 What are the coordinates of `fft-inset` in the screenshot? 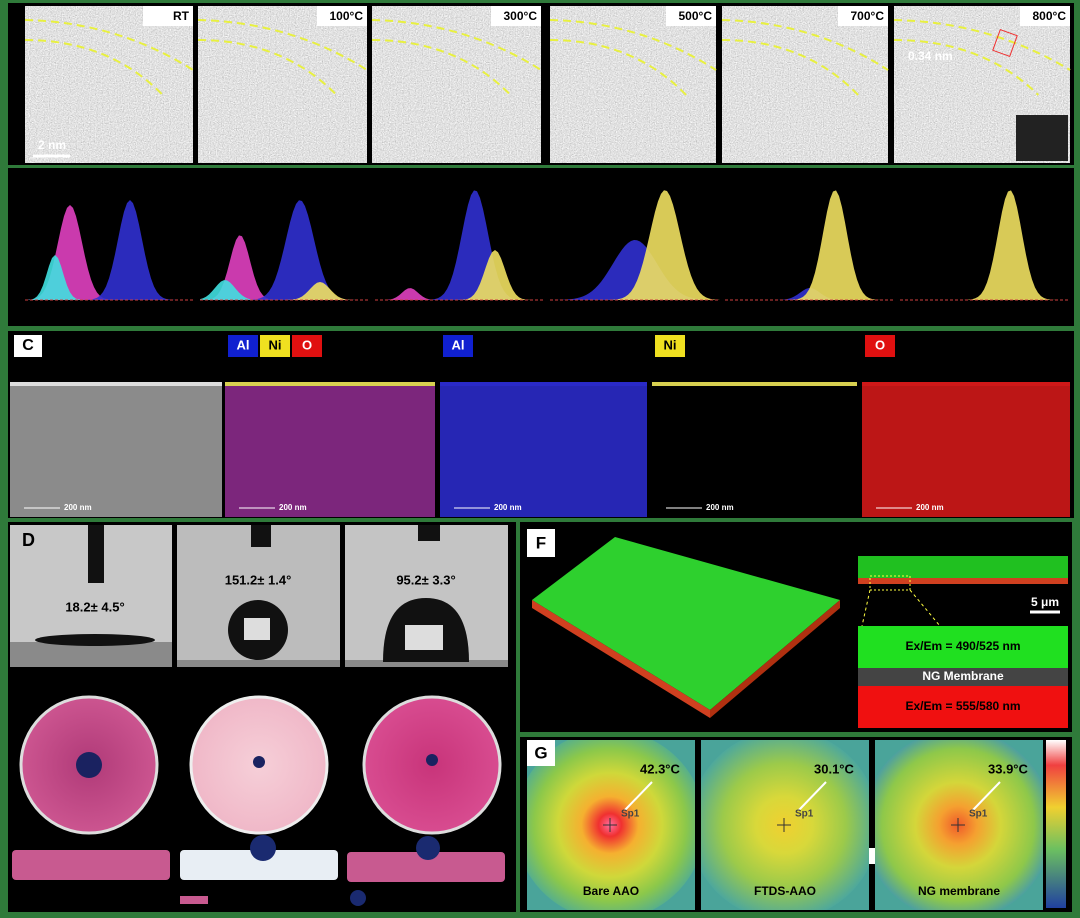 It's located at (1042, 138).